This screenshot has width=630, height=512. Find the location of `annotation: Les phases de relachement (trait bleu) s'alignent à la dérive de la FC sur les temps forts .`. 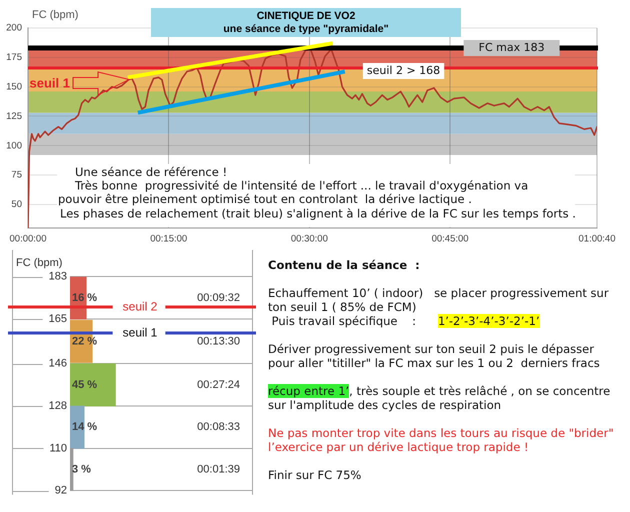

annotation: Les phases de relachement (trait bleu) s'alignent à la dérive de la FC sur les temps forts . is located at coordinates (318, 213).